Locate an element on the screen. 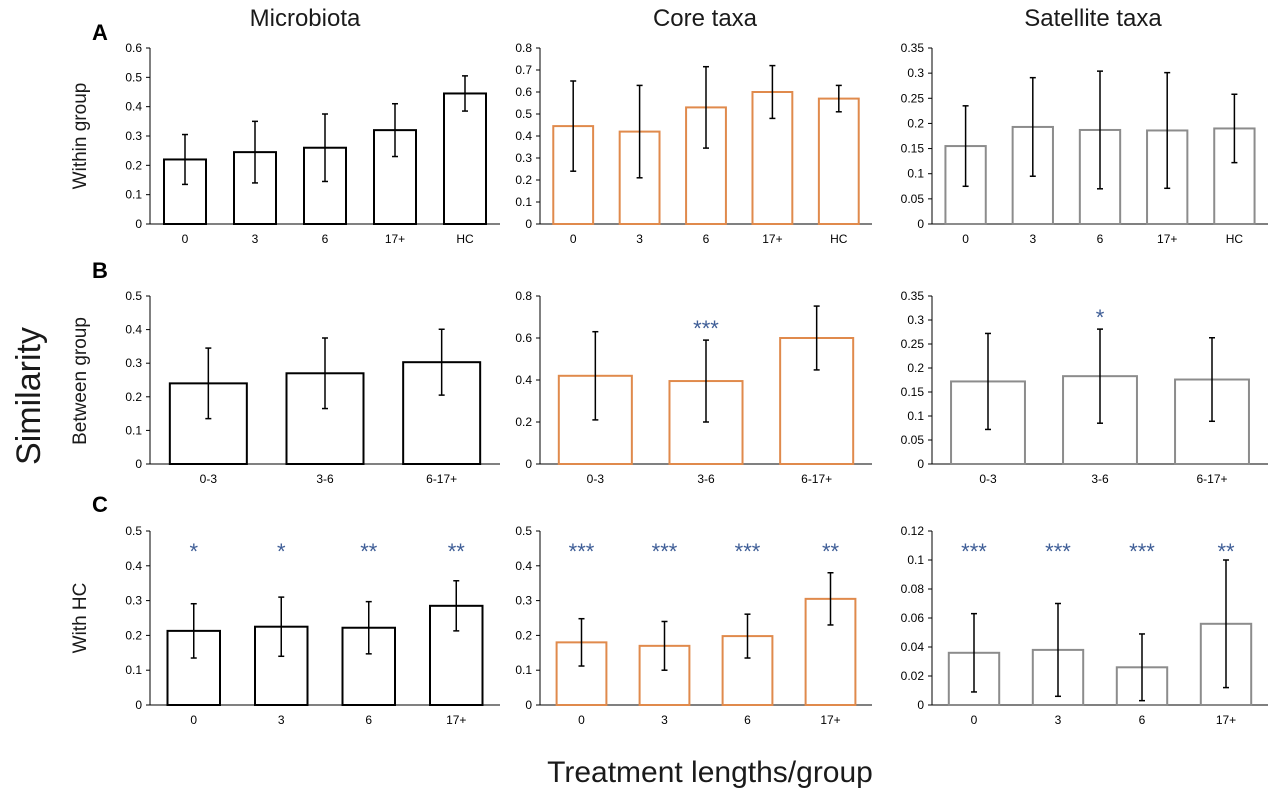 The height and width of the screenshot is (791, 1280). column-title-core: Core taxa is located at coordinates (705, 18).